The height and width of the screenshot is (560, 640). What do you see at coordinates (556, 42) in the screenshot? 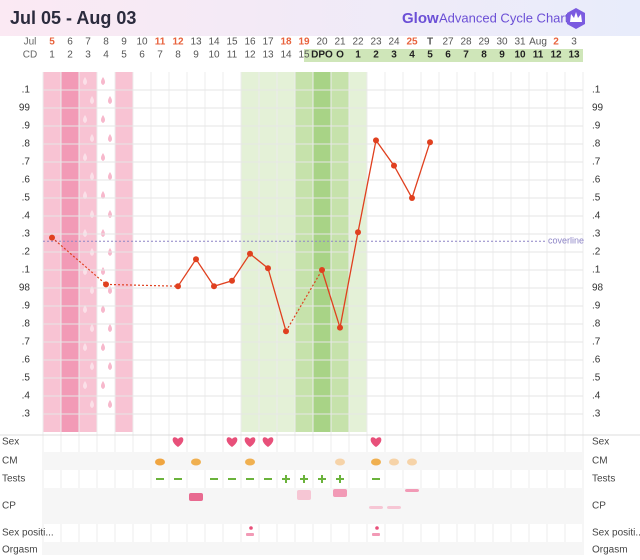
I see `date-label: 2` at bounding box center [556, 42].